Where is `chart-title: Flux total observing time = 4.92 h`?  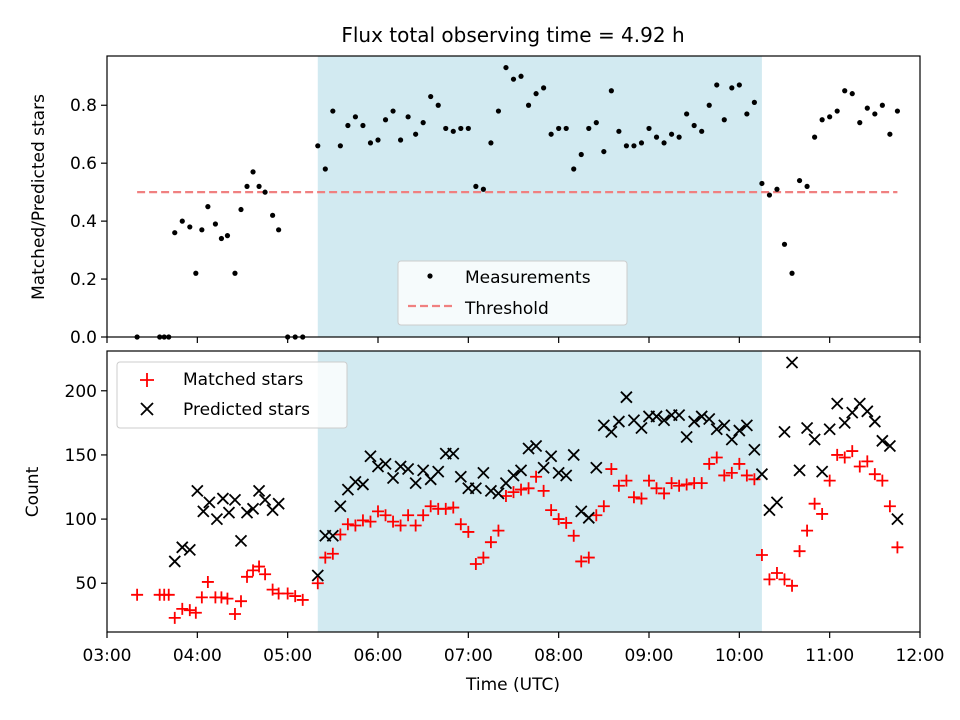 chart-title: Flux total observing time = 4.92 h is located at coordinates (512, 35).